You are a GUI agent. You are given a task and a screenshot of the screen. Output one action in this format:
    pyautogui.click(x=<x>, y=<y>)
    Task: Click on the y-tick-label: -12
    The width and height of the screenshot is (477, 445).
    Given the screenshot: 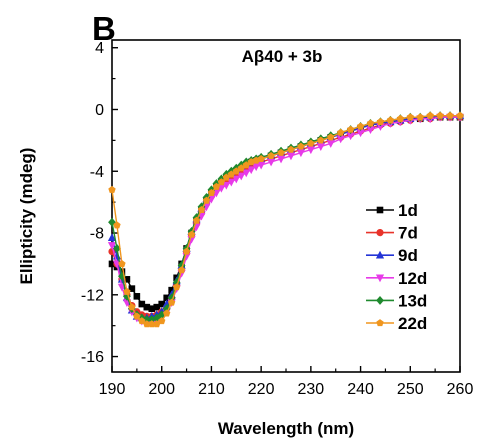 What is the action you would take?
    pyautogui.click(x=92, y=295)
    